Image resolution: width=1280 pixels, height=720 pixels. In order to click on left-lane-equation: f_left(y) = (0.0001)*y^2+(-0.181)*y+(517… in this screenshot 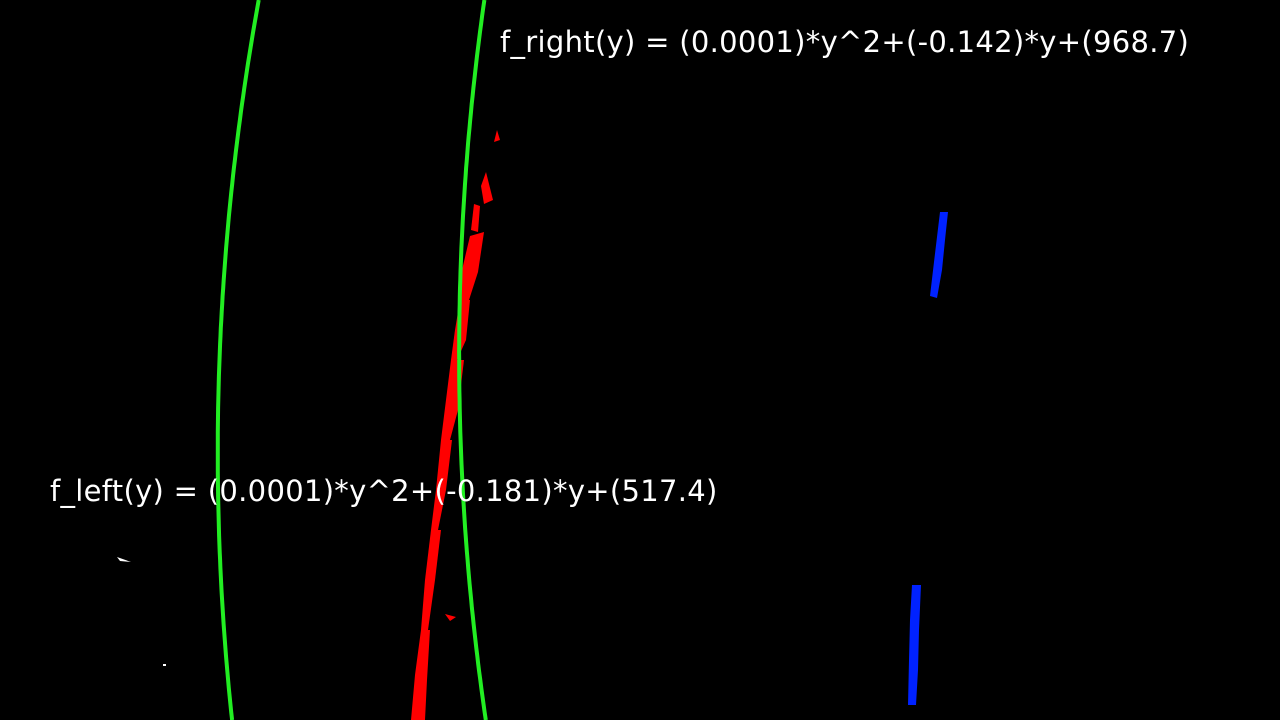, I will do `click(384, 491)`.